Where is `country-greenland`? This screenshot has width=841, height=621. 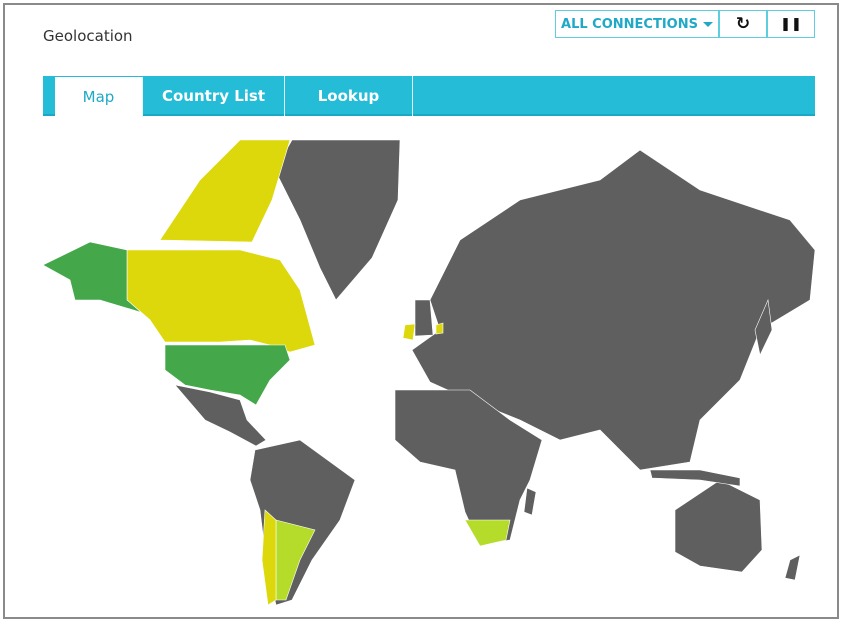 country-greenland is located at coordinates (337, 220).